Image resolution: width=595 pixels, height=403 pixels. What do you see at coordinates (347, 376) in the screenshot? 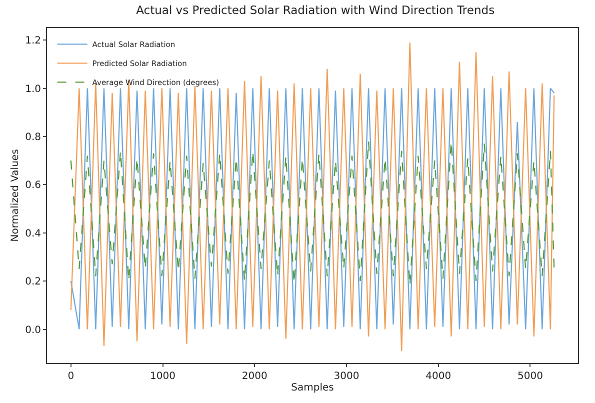
I see `x-tick-label: 3000` at bounding box center [347, 376].